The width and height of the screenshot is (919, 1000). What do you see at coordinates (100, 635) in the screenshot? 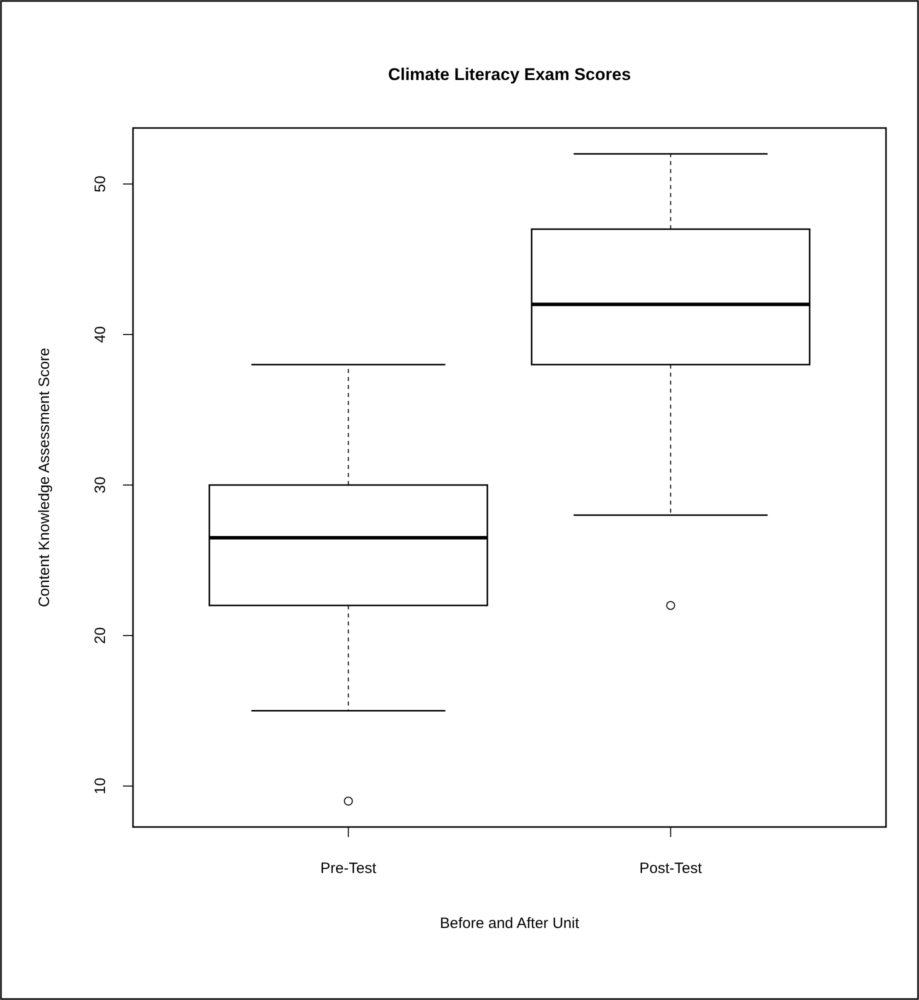
I see `y-tick-label: 20` at bounding box center [100, 635].